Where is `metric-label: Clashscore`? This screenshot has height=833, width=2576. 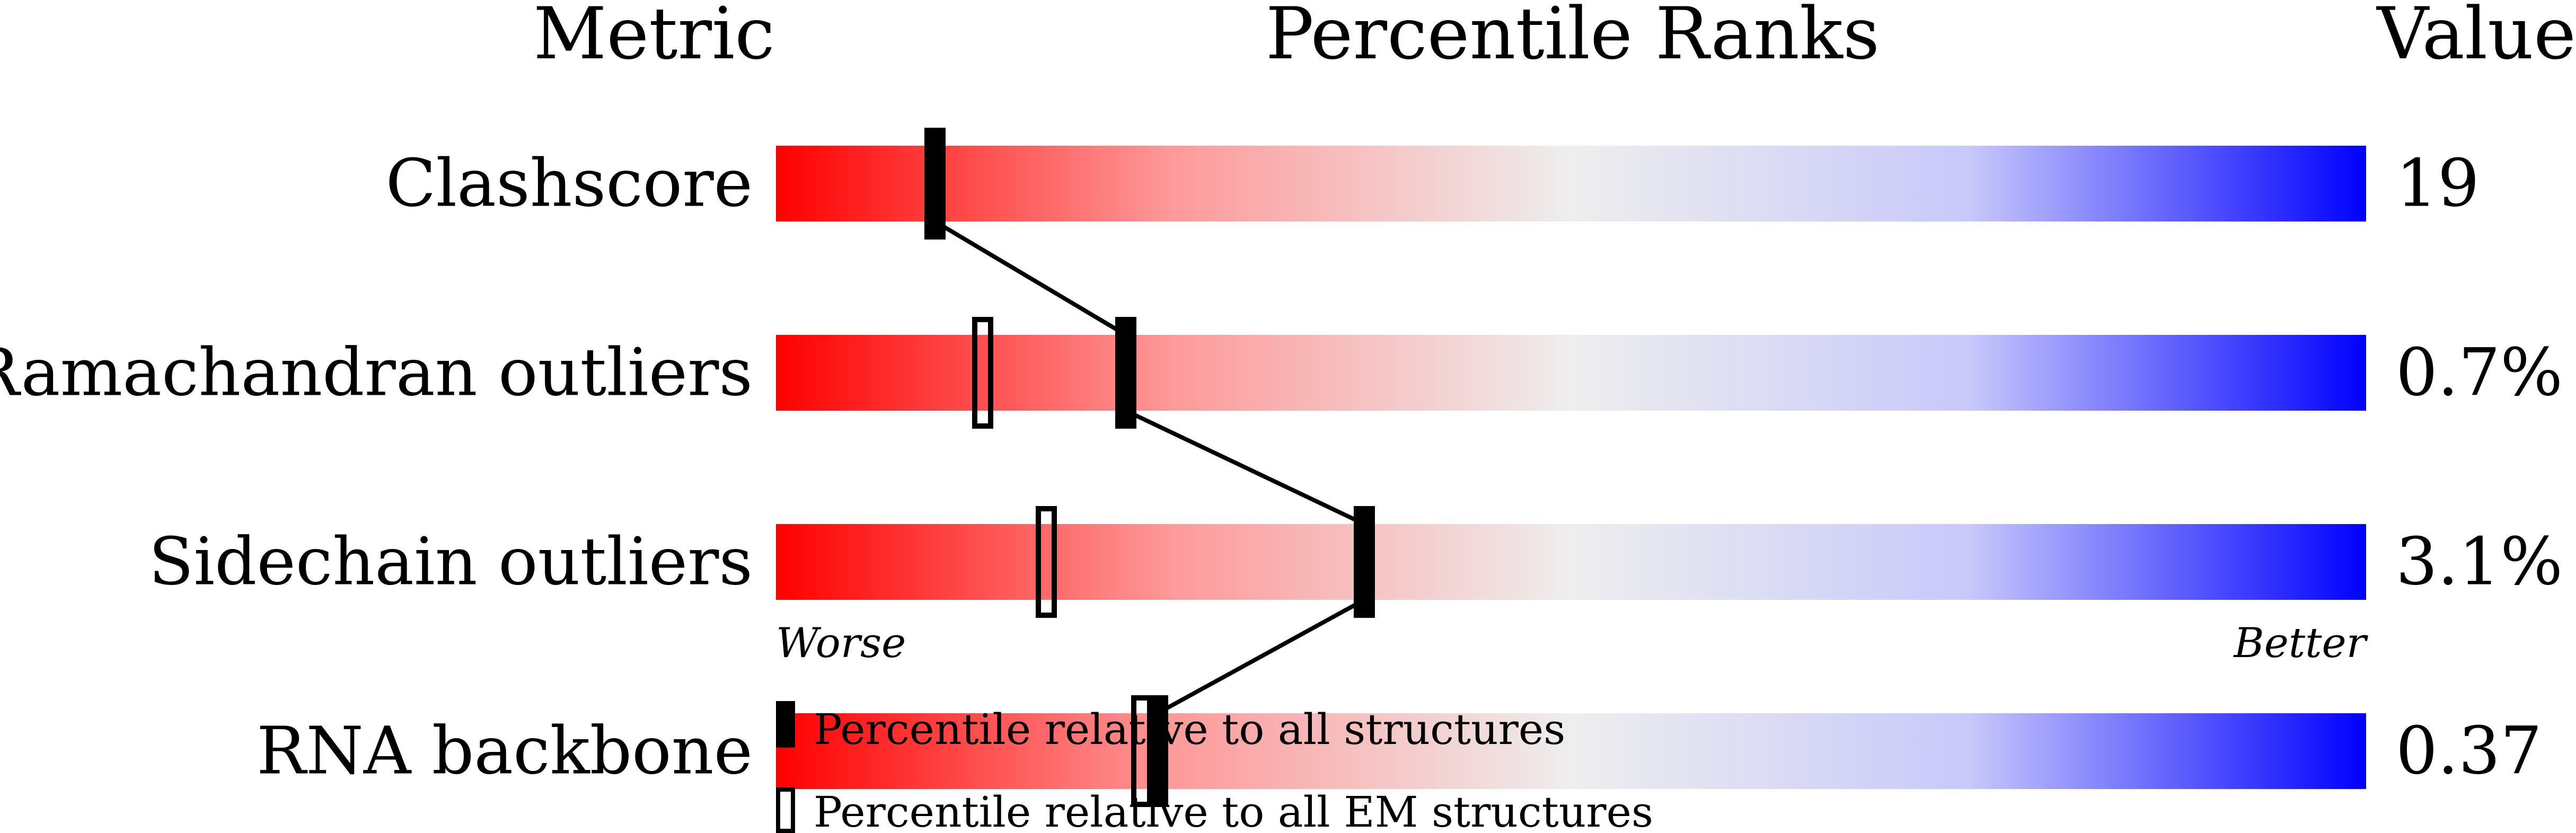 metric-label: Clashscore is located at coordinates (569, 184).